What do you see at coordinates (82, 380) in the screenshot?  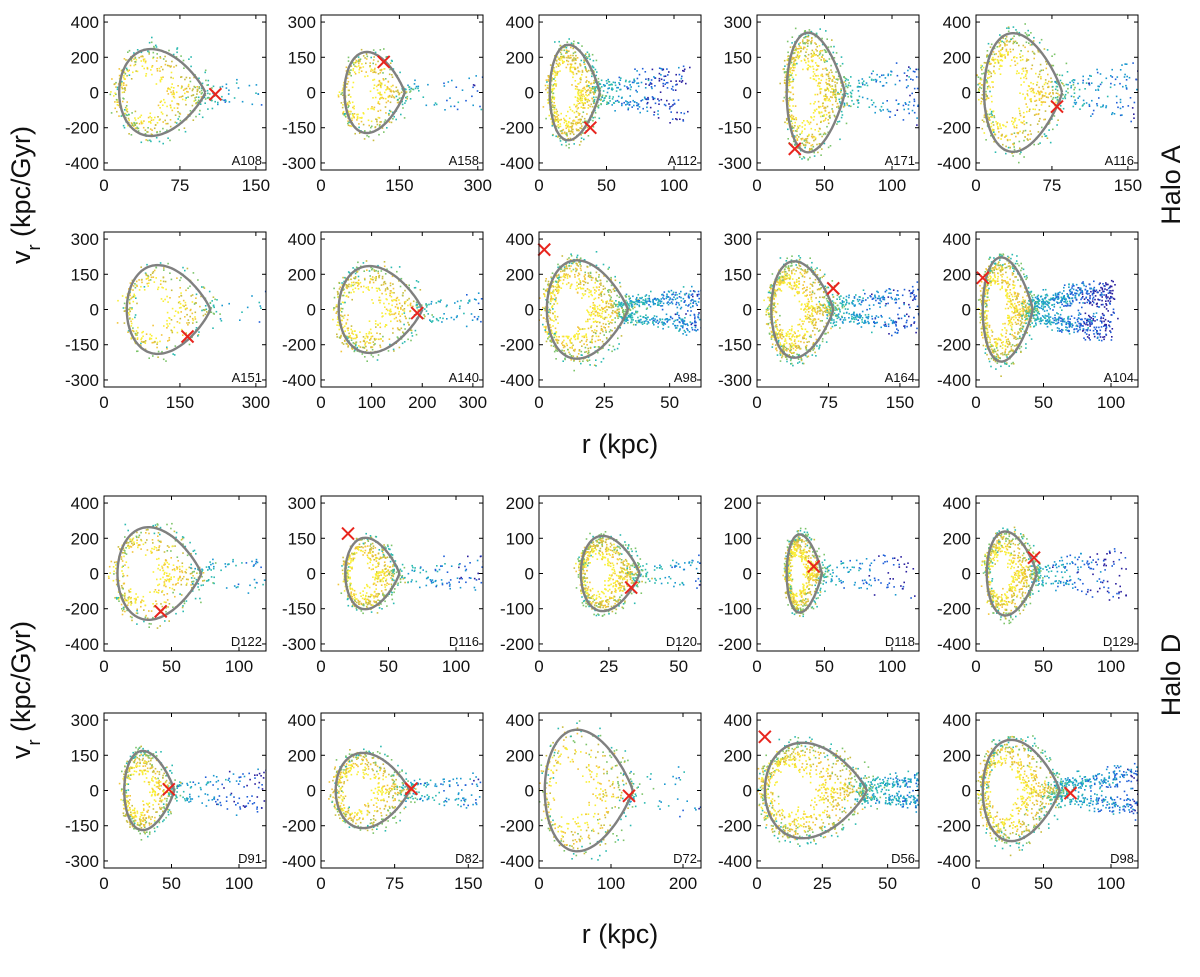 I see `y-tick-label: -300` at bounding box center [82, 380].